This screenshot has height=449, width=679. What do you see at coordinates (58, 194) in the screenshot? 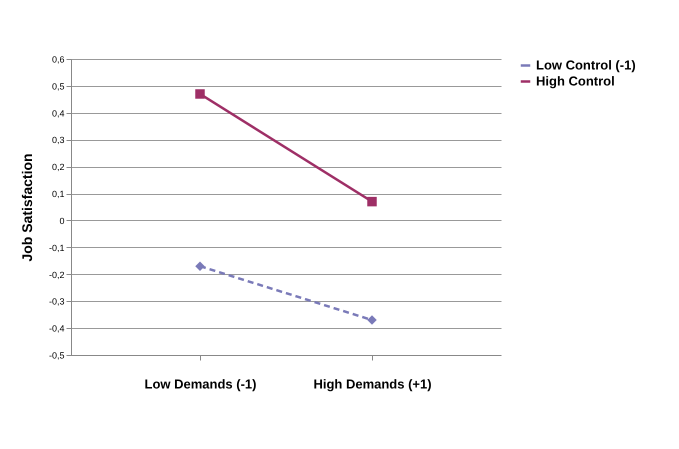
I see `y-tick-label: 0,1` at bounding box center [58, 194].